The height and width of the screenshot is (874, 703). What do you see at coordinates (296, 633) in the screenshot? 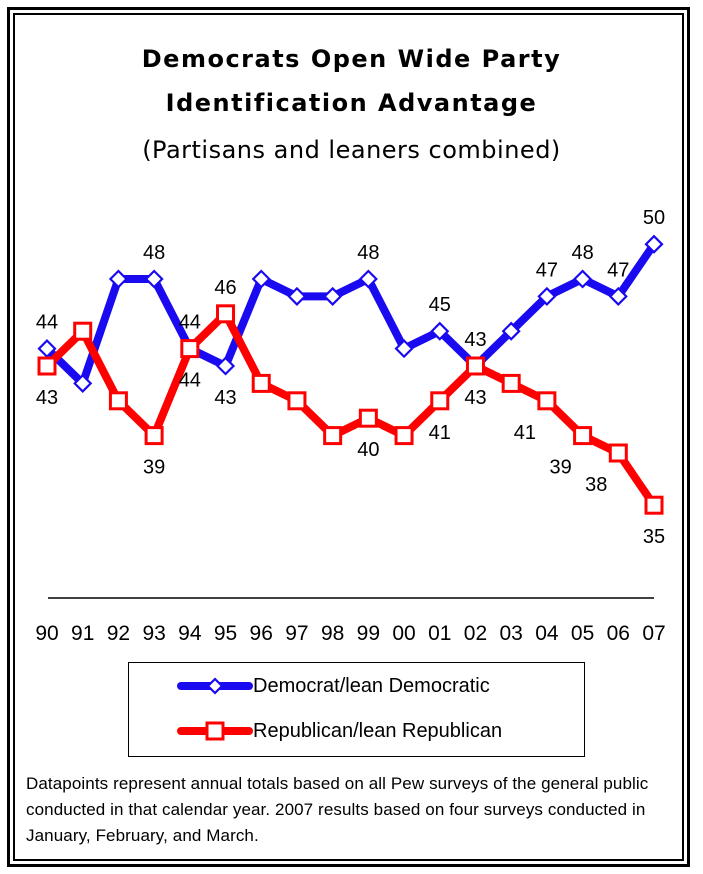
I see `x-tick-label: 97` at bounding box center [296, 633].